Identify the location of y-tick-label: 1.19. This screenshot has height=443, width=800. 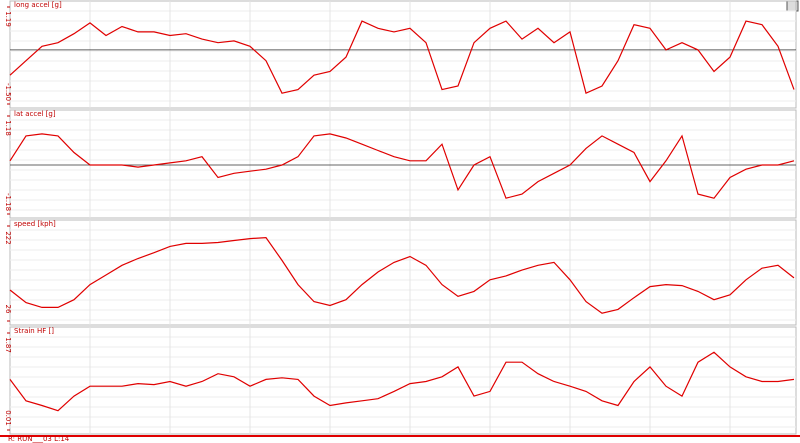
(8, 19).